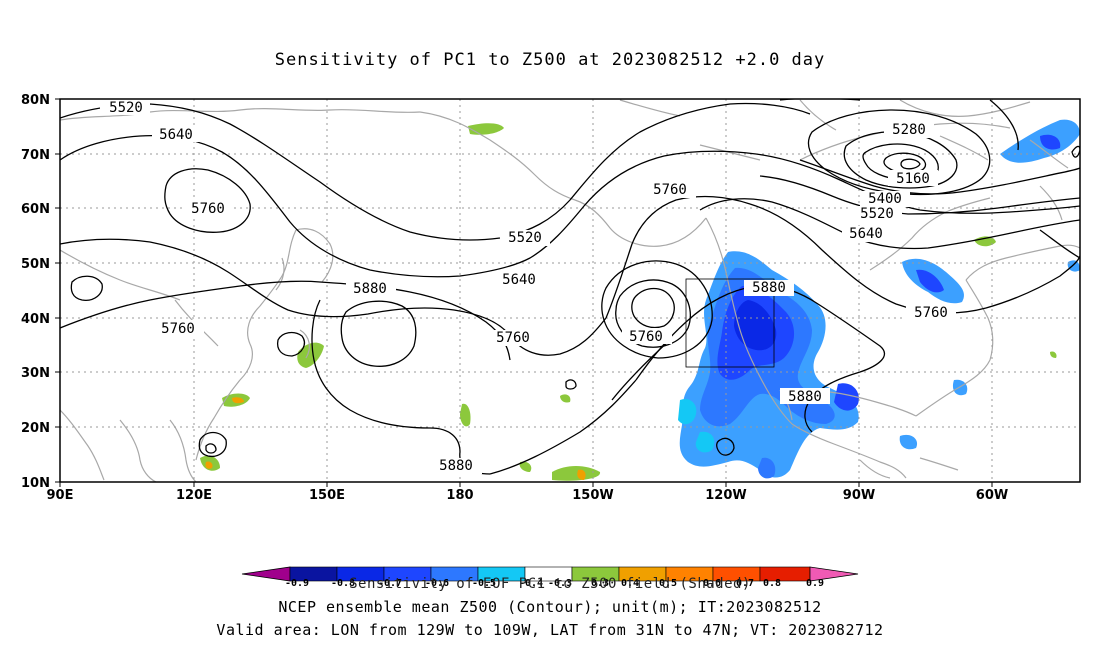 The image size is (1100, 650). Describe the element at coordinates (194, 495) in the screenshot. I see `lon-label: 120E` at that location.